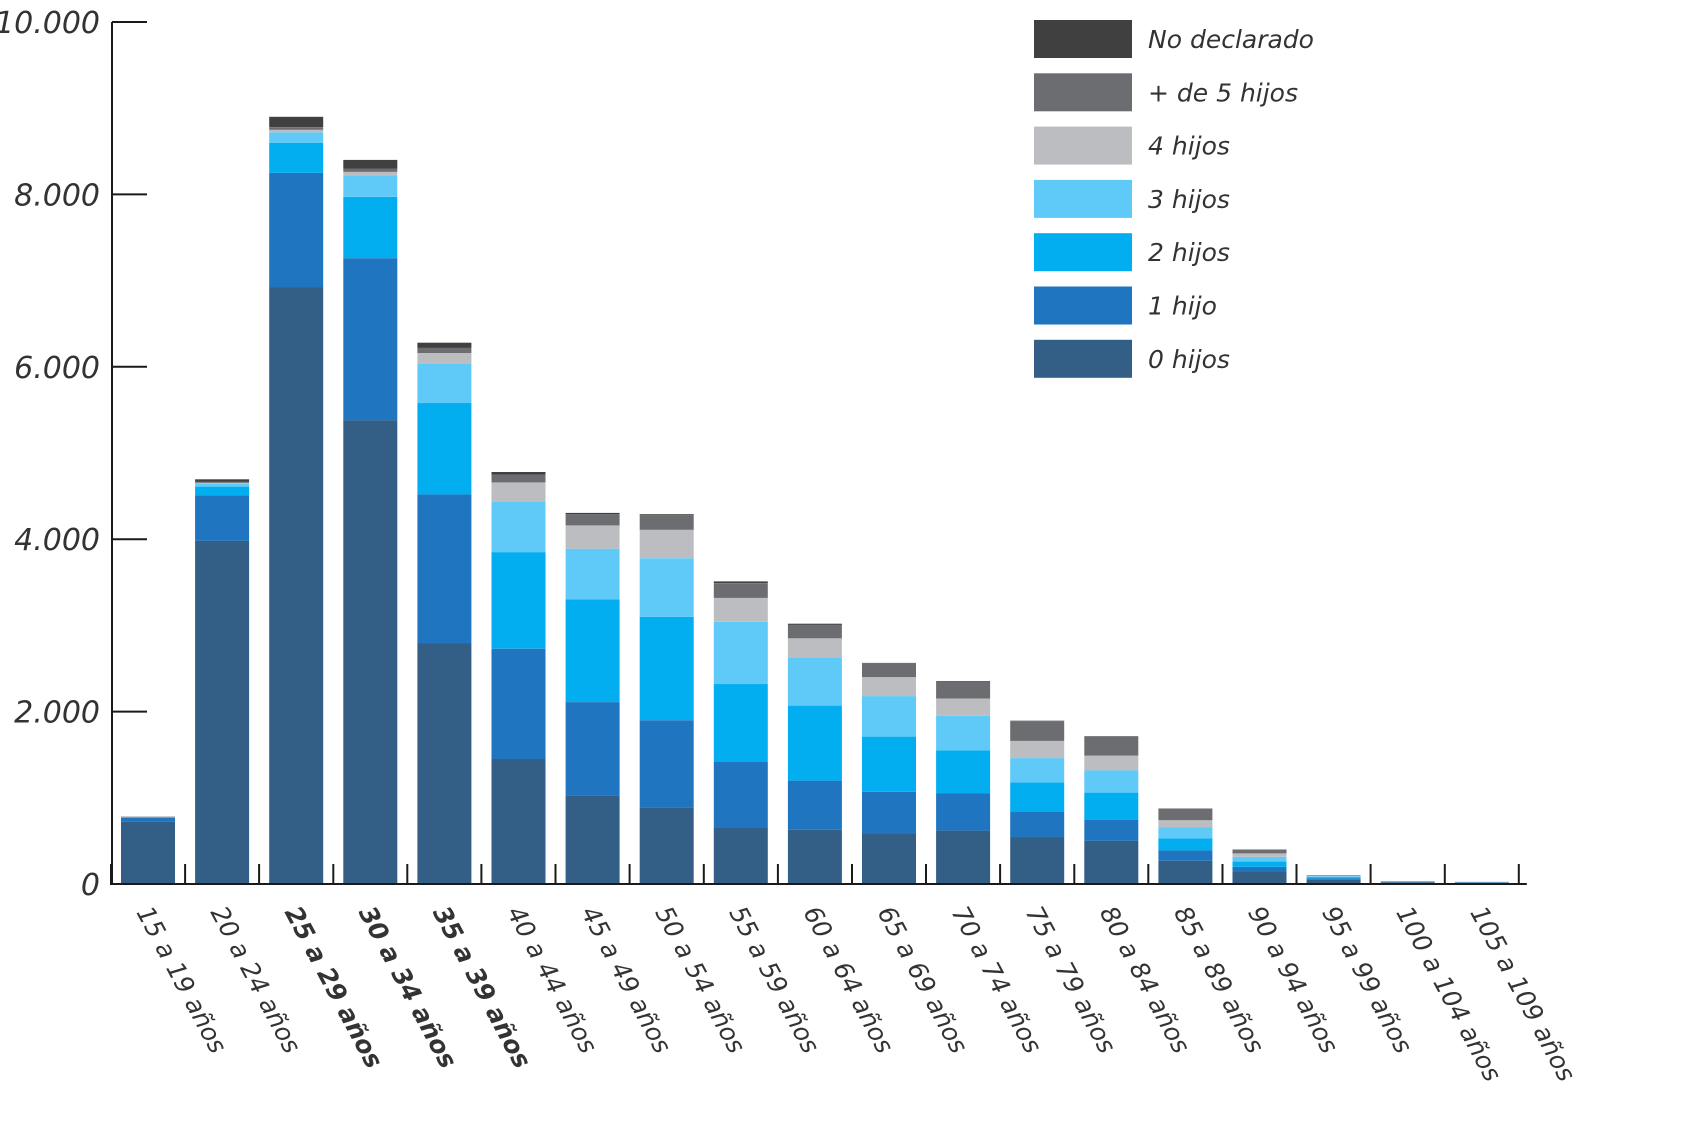  I want to click on y-tick-label: 6.000, so click(57, 368).